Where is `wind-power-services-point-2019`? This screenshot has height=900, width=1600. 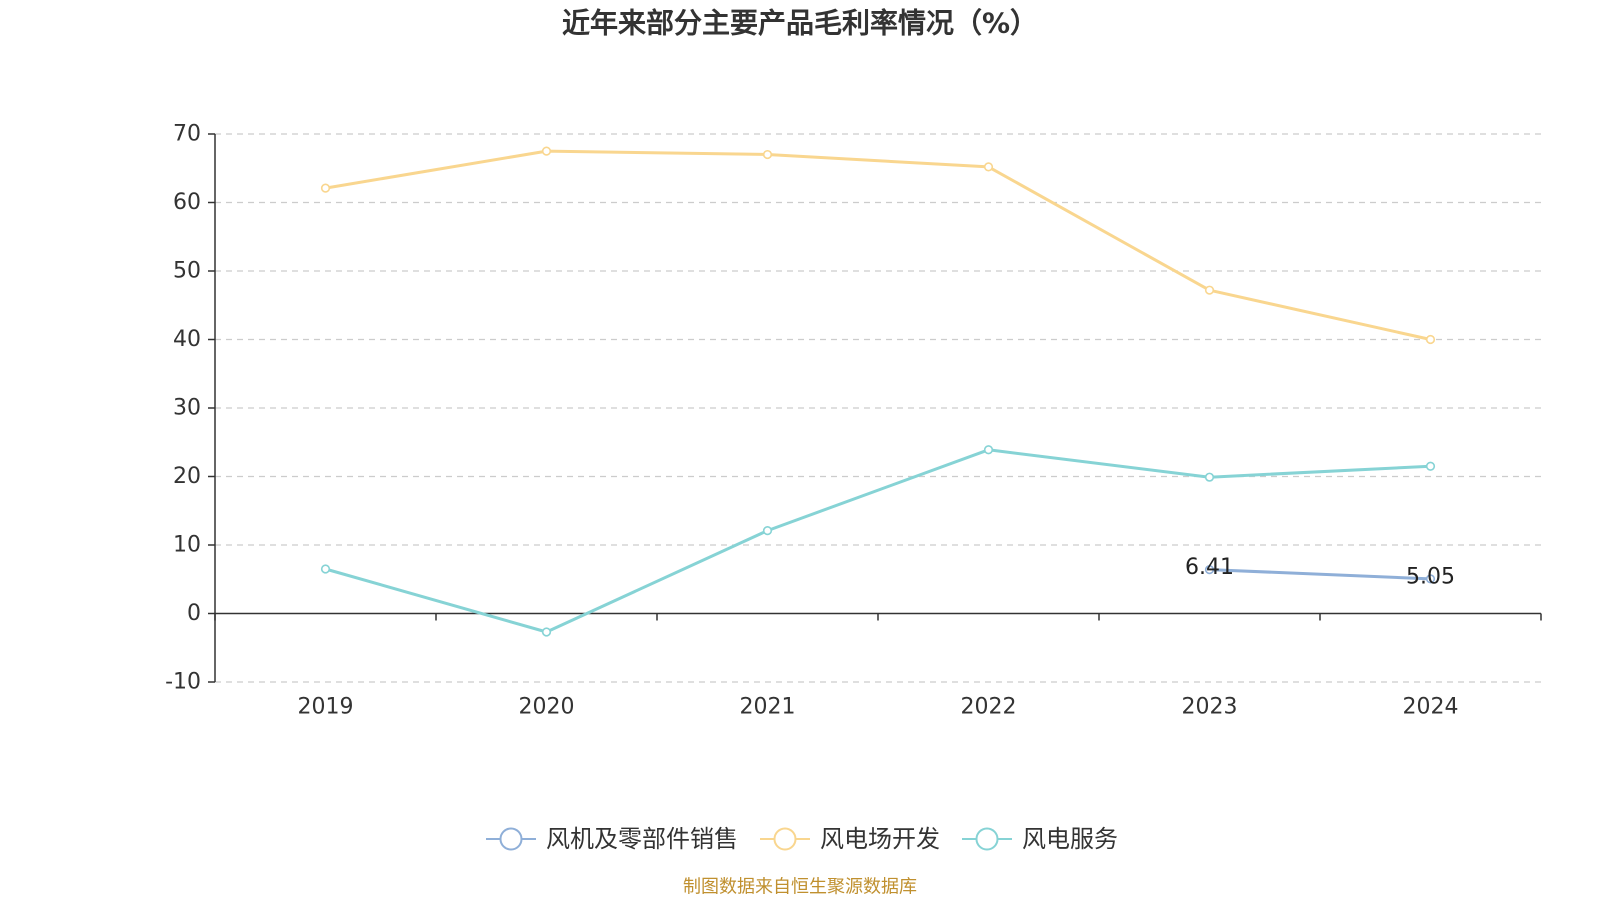
wind-power-services-point-2019 is located at coordinates (325, 569).